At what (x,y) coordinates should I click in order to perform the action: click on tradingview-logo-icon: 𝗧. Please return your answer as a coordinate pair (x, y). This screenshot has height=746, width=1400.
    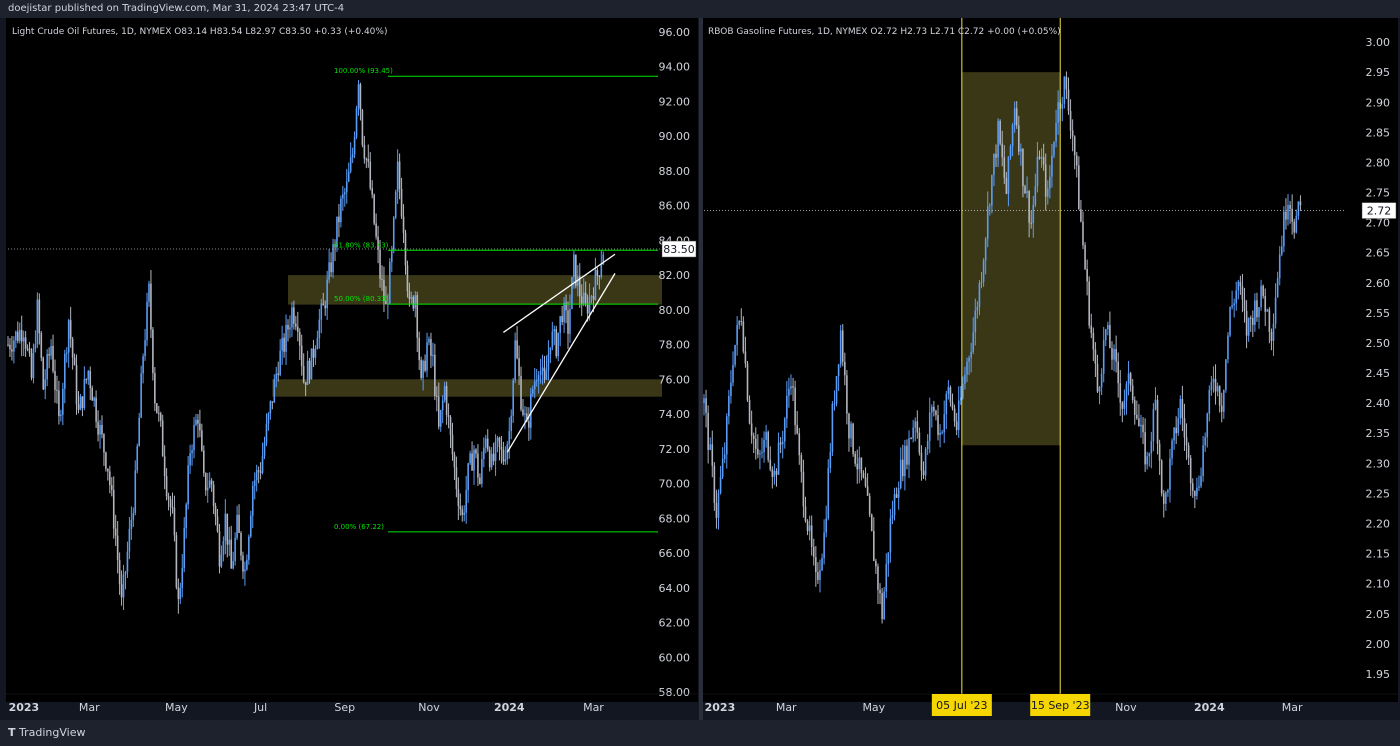
    Looking at the image, I should click on (12, 732).